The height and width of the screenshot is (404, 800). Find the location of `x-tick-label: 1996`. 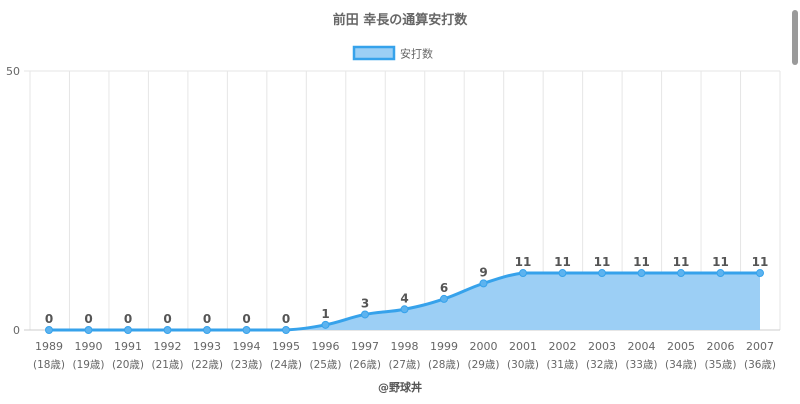

x-tick-label: 1996 is located at coordinates (326, 346).